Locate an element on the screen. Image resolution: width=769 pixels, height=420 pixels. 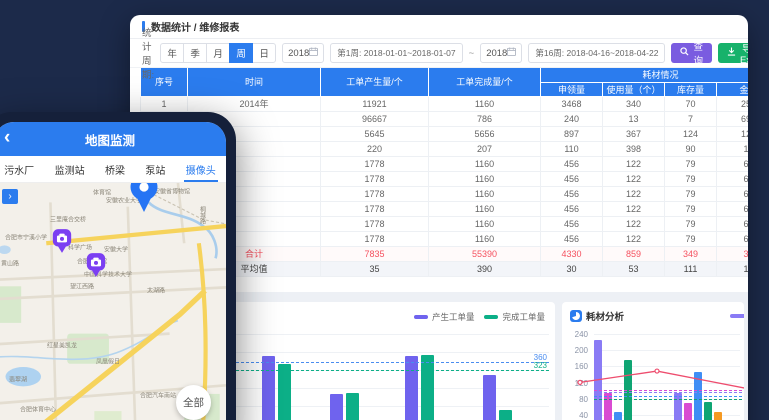
map-label: 科学广场 is located at coordinates (80, 248).